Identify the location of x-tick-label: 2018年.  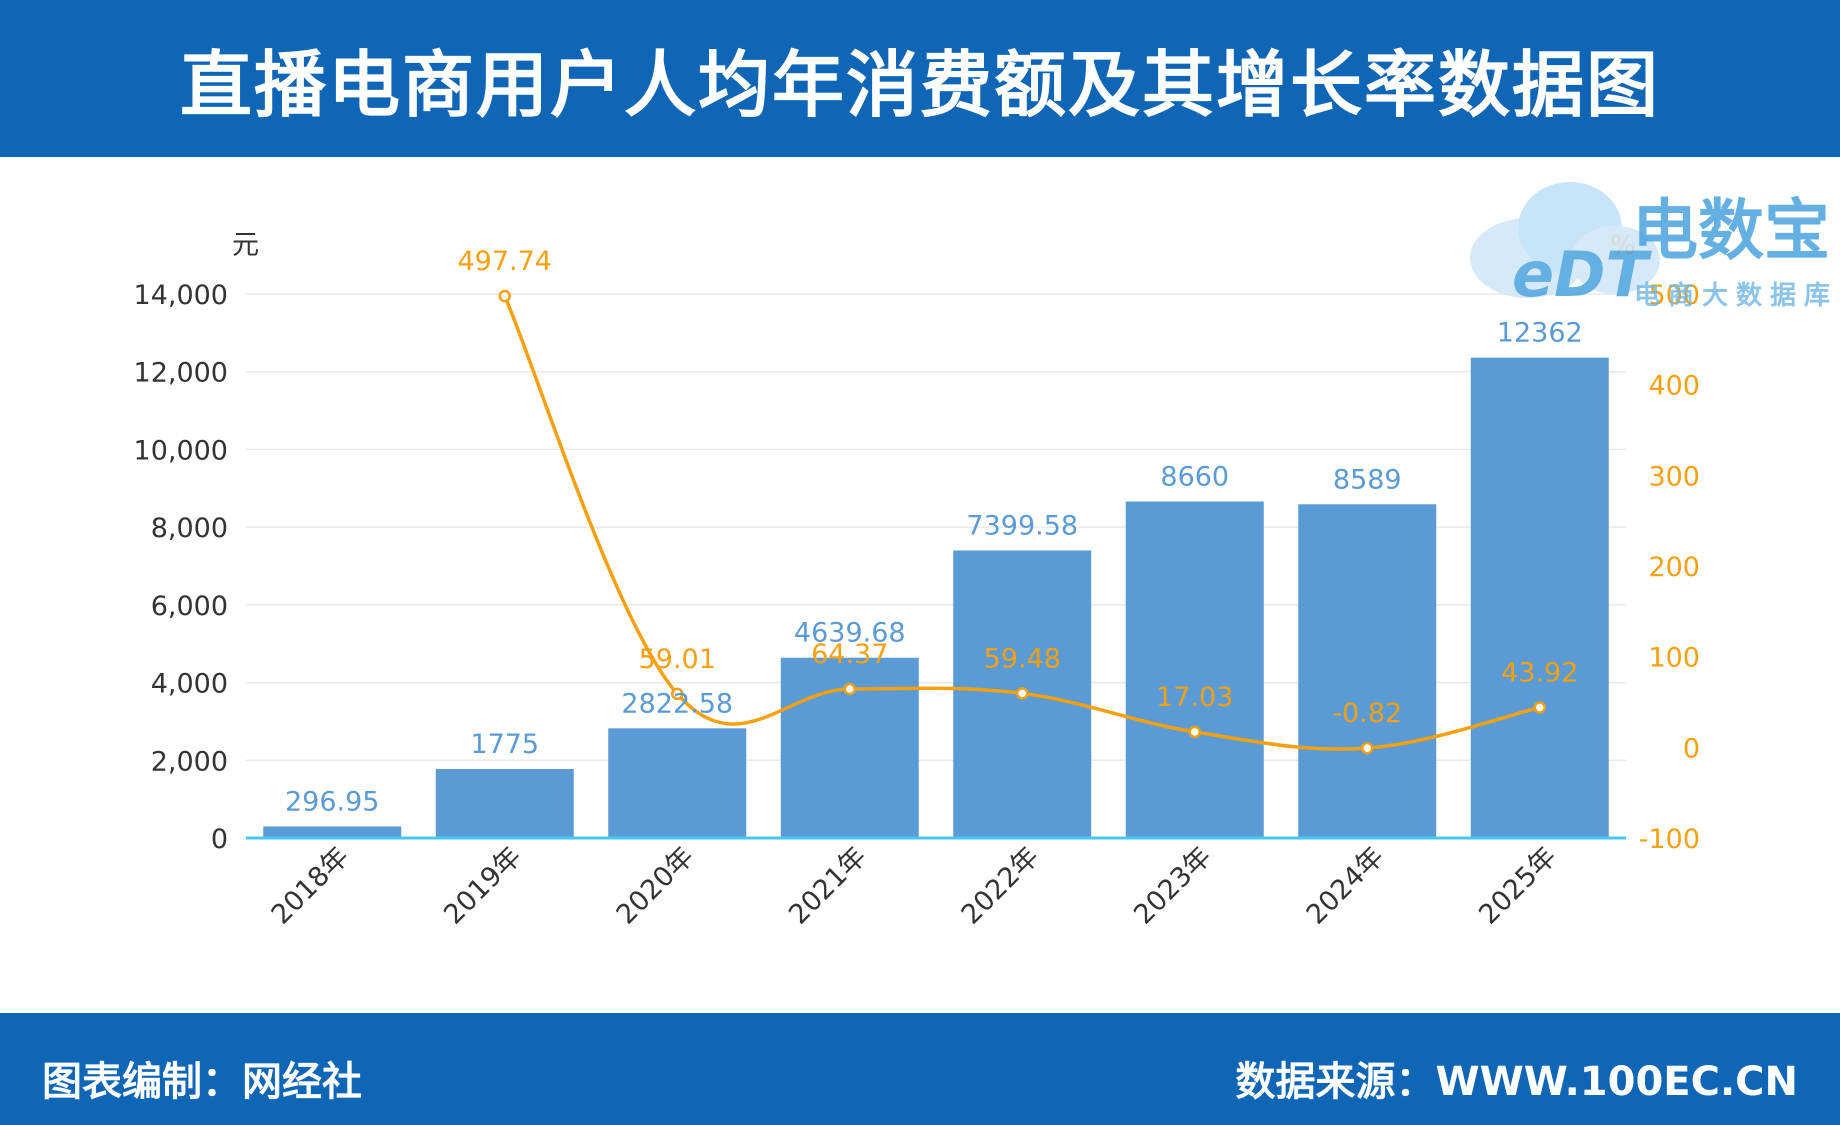
(311, 886).